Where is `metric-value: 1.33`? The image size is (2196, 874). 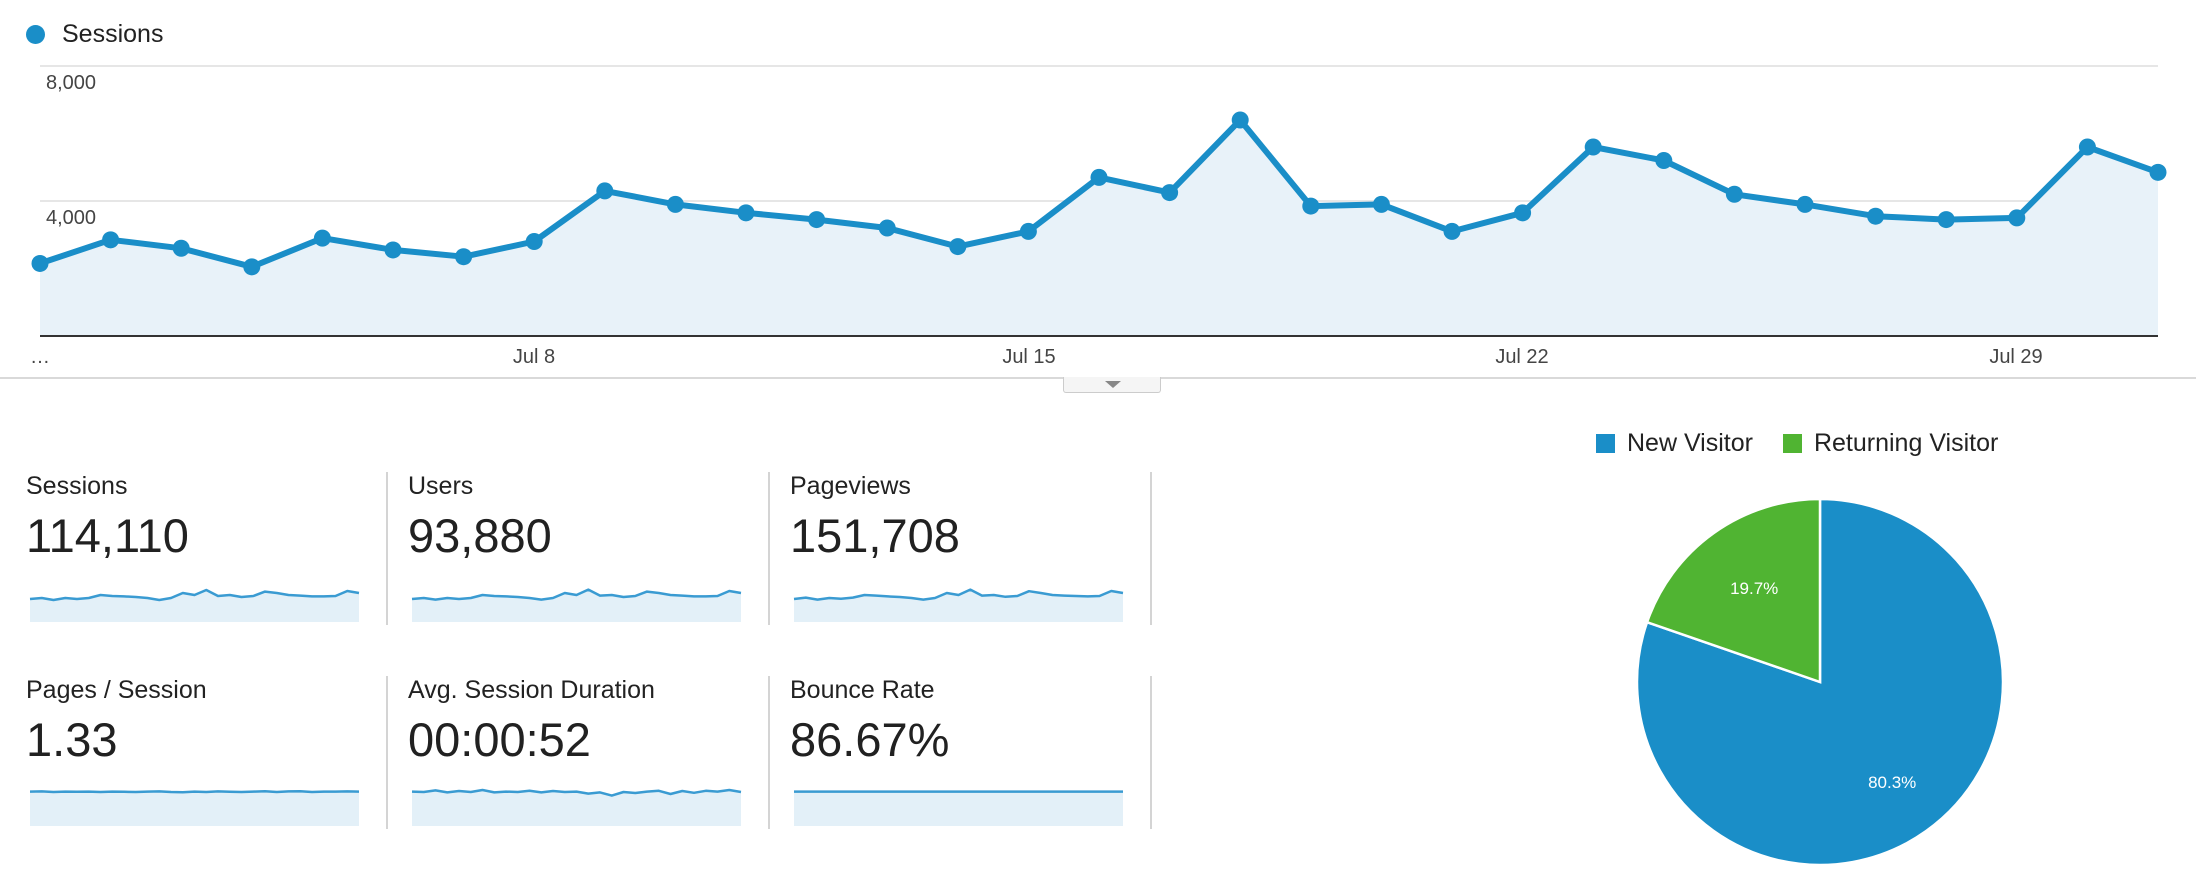 metric-value: 1.33 is located at coordinates (72, 739).